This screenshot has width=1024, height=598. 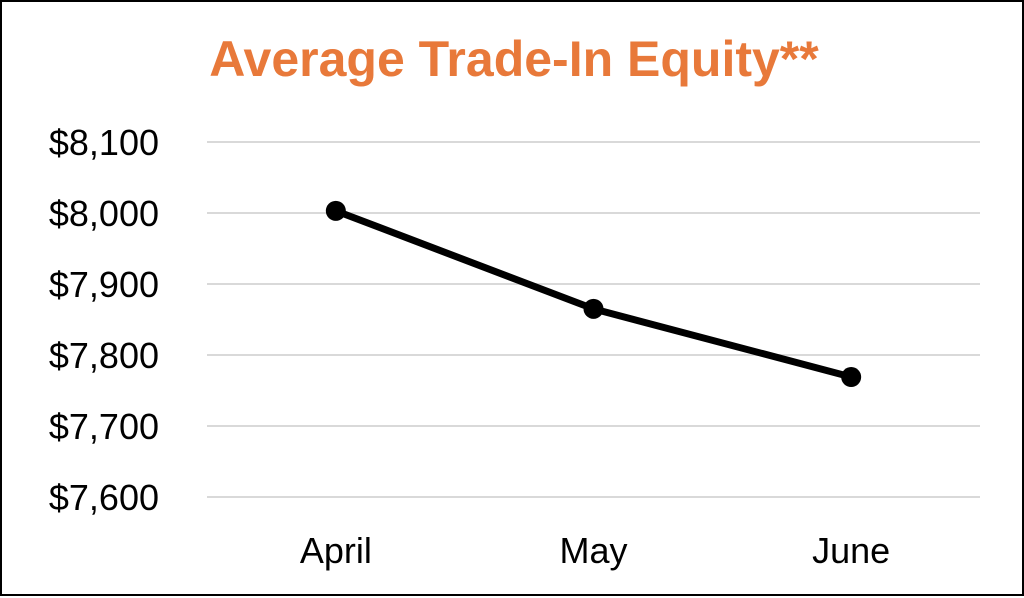 I want to click on x-tick-label: May, so click(x=593, y=550).